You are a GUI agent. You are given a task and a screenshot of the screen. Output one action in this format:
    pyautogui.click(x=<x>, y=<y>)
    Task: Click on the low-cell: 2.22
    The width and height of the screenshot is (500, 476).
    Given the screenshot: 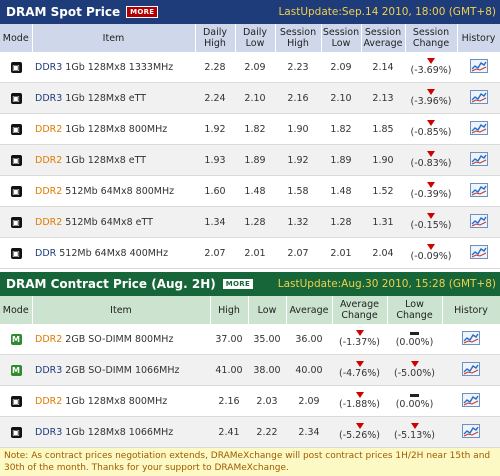 What is the action you would take?
    pyautogui.click(x=267, y=432)
    